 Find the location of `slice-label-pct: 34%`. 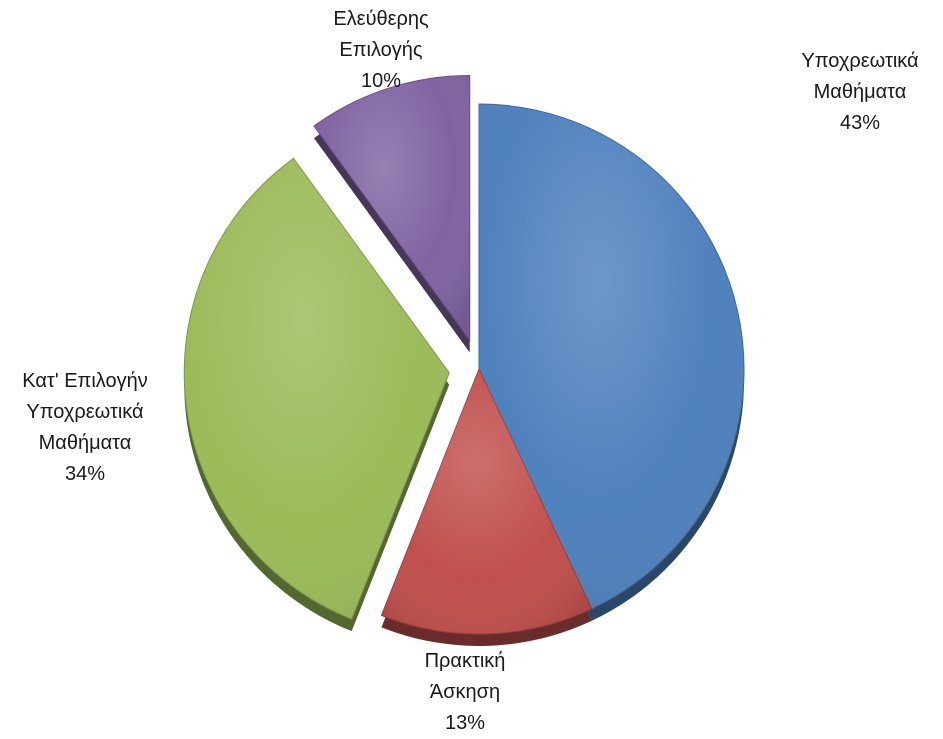

slice-label-pct: 34% is located at coordinates (85, 474).